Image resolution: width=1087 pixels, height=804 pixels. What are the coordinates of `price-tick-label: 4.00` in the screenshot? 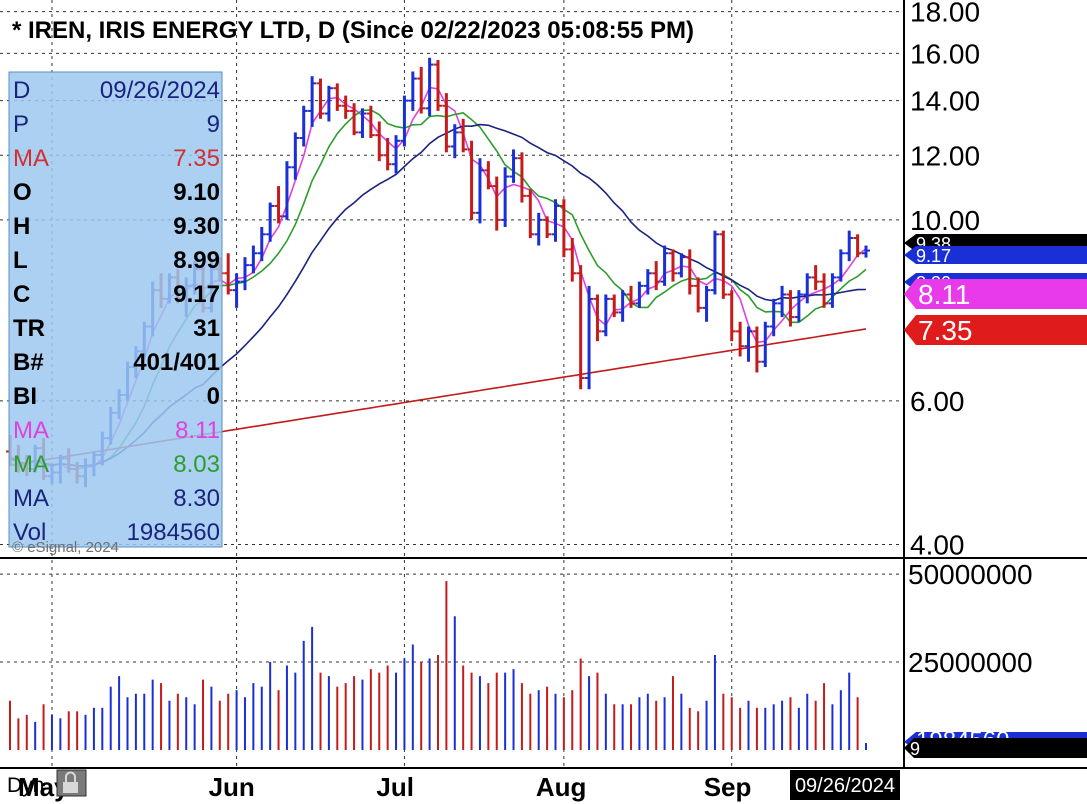 It's located at (937, 544).